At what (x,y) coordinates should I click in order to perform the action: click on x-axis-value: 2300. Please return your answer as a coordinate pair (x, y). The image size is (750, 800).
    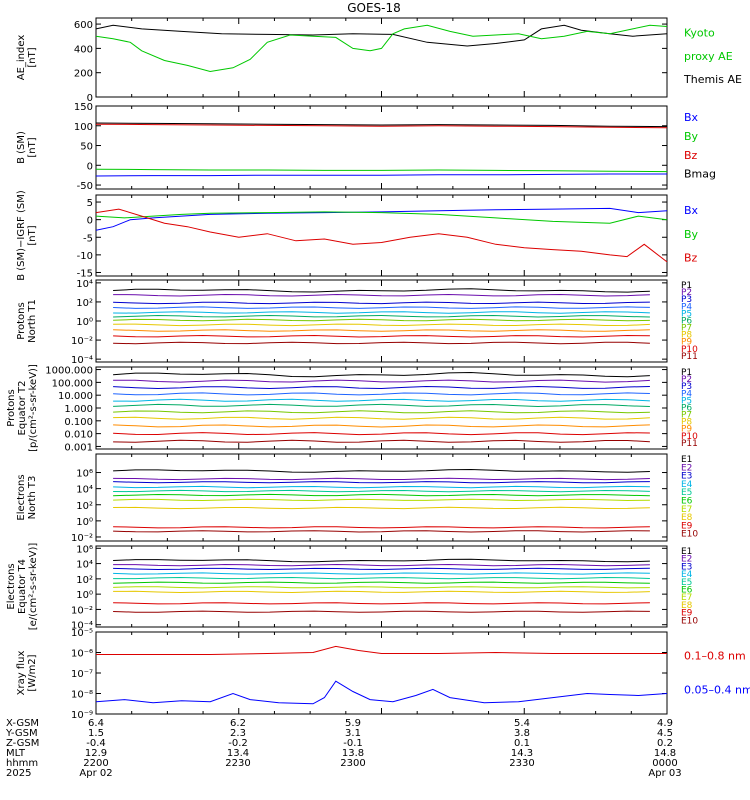
    Looking at the image, I should click on (352, 763).